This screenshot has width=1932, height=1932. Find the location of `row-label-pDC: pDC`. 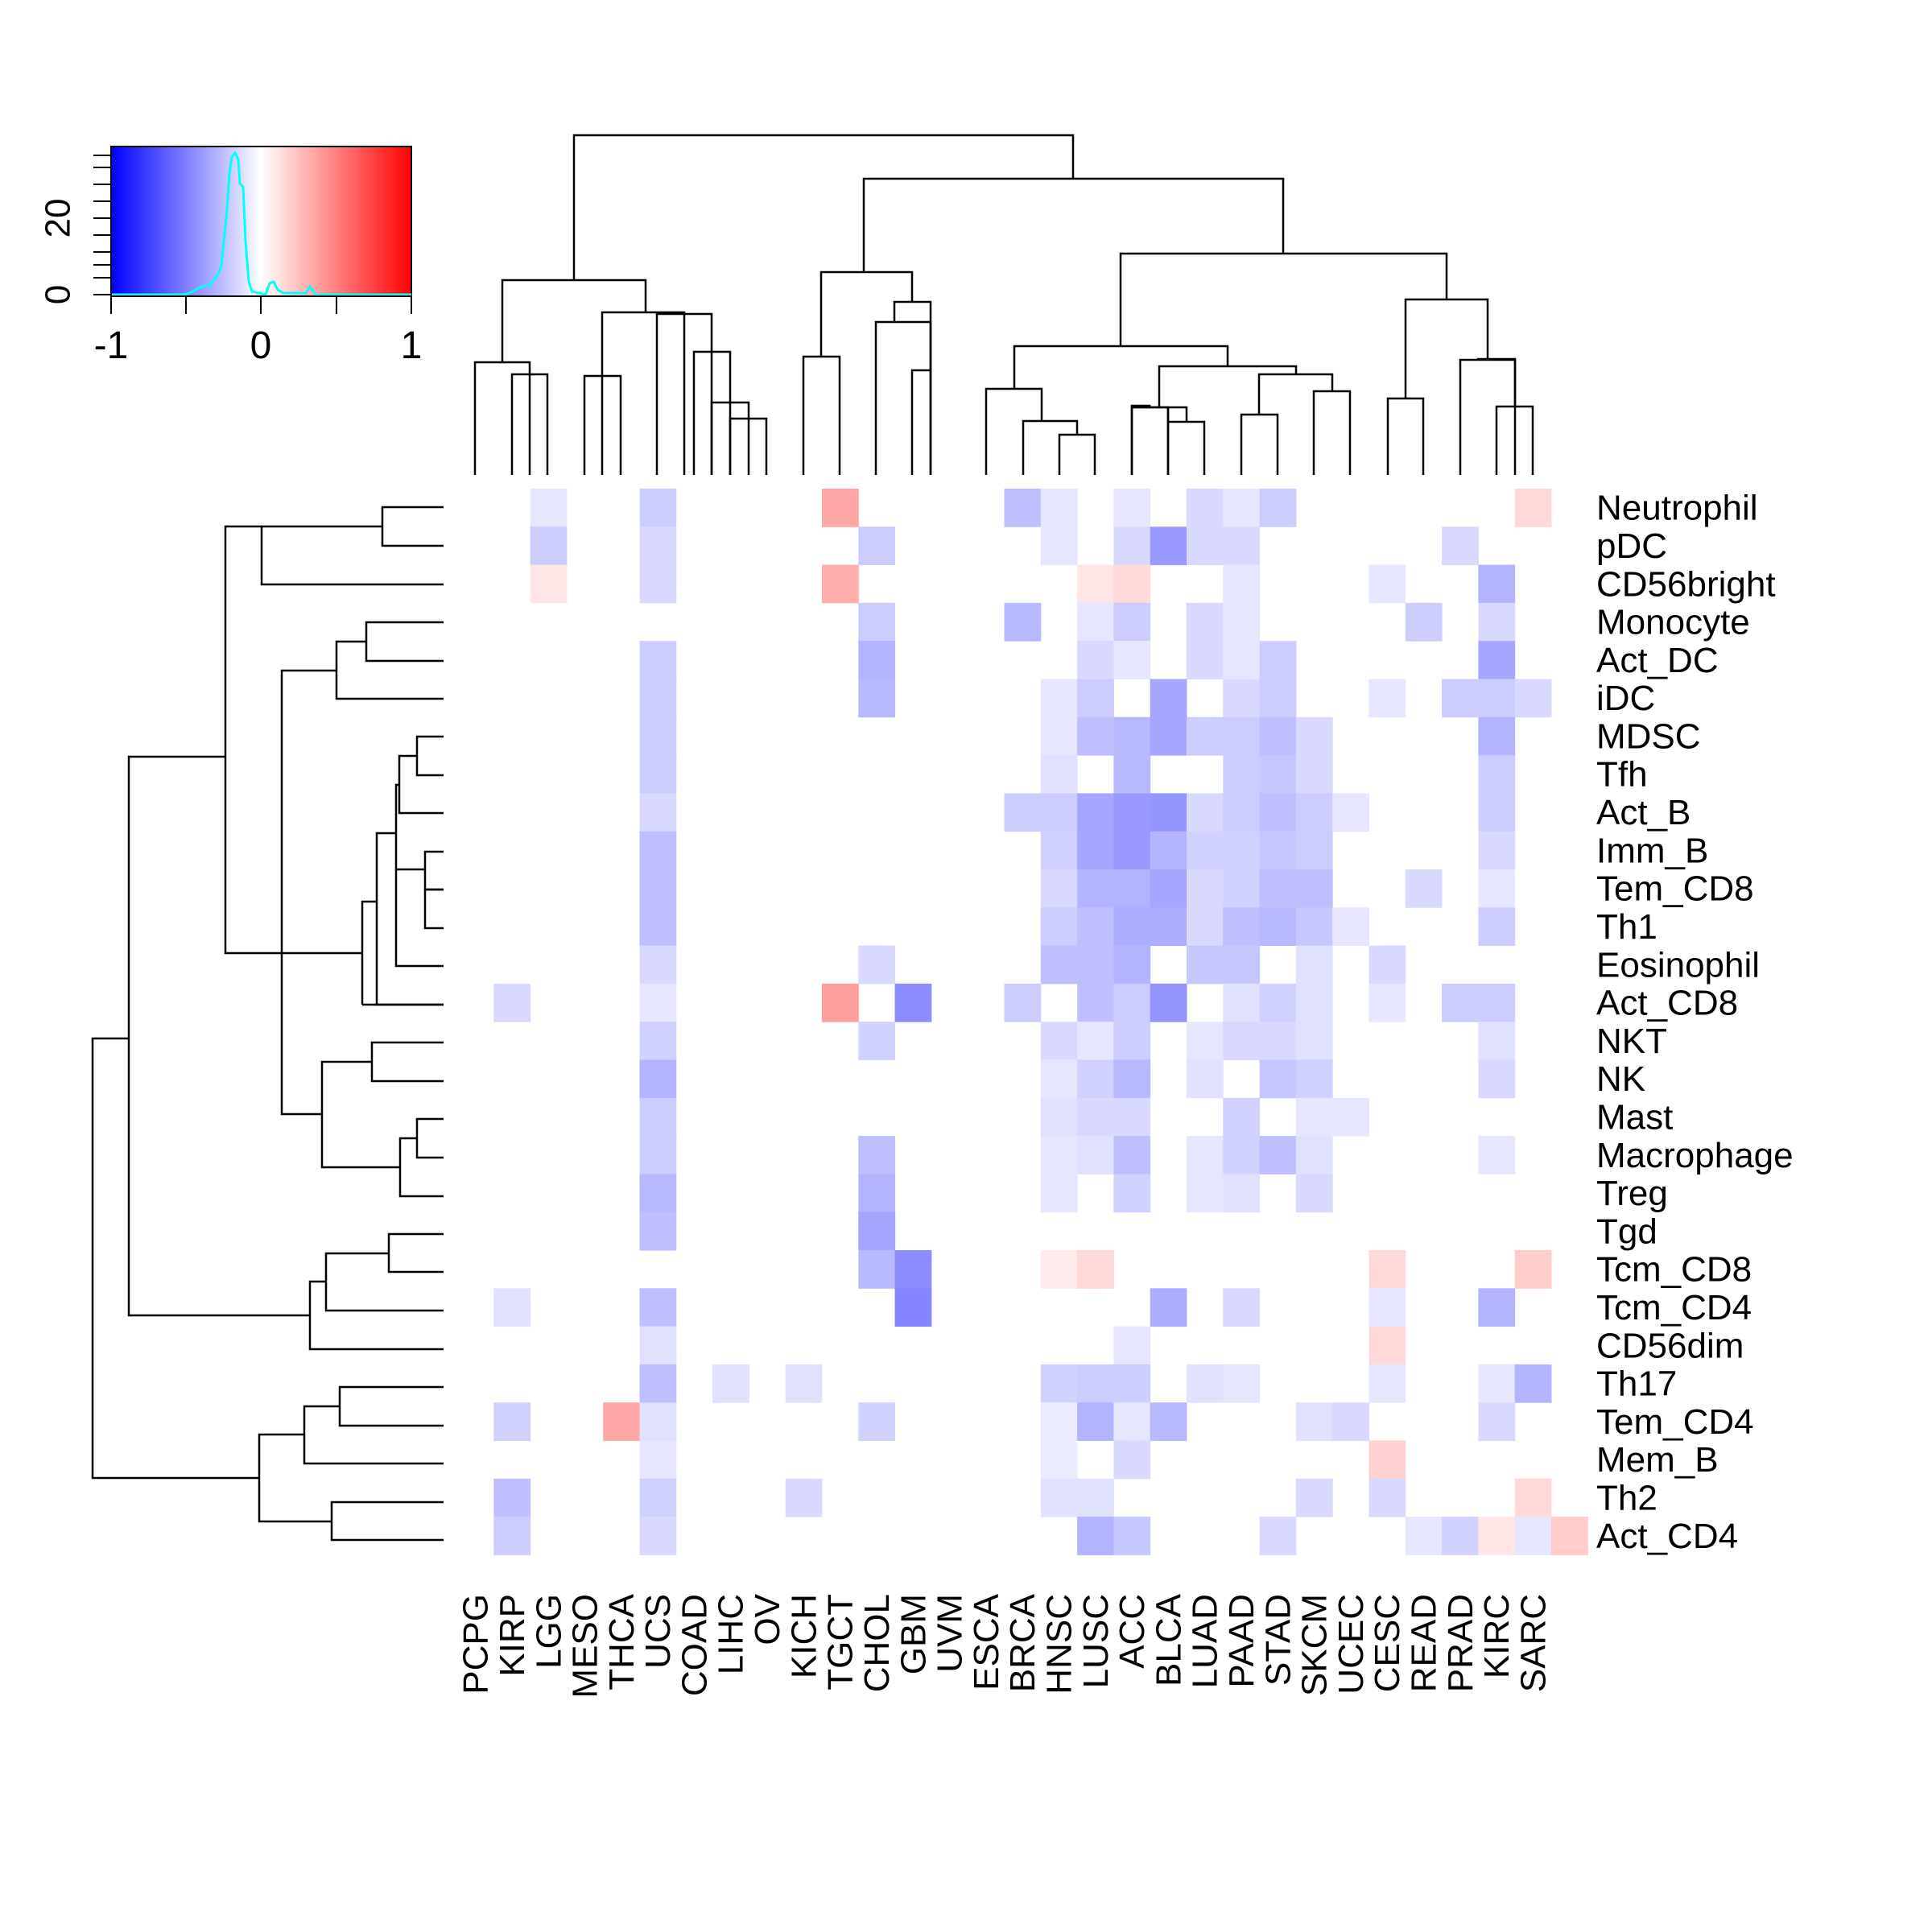

row-label-pDC: pDC is located at coordinates (1631, 546).